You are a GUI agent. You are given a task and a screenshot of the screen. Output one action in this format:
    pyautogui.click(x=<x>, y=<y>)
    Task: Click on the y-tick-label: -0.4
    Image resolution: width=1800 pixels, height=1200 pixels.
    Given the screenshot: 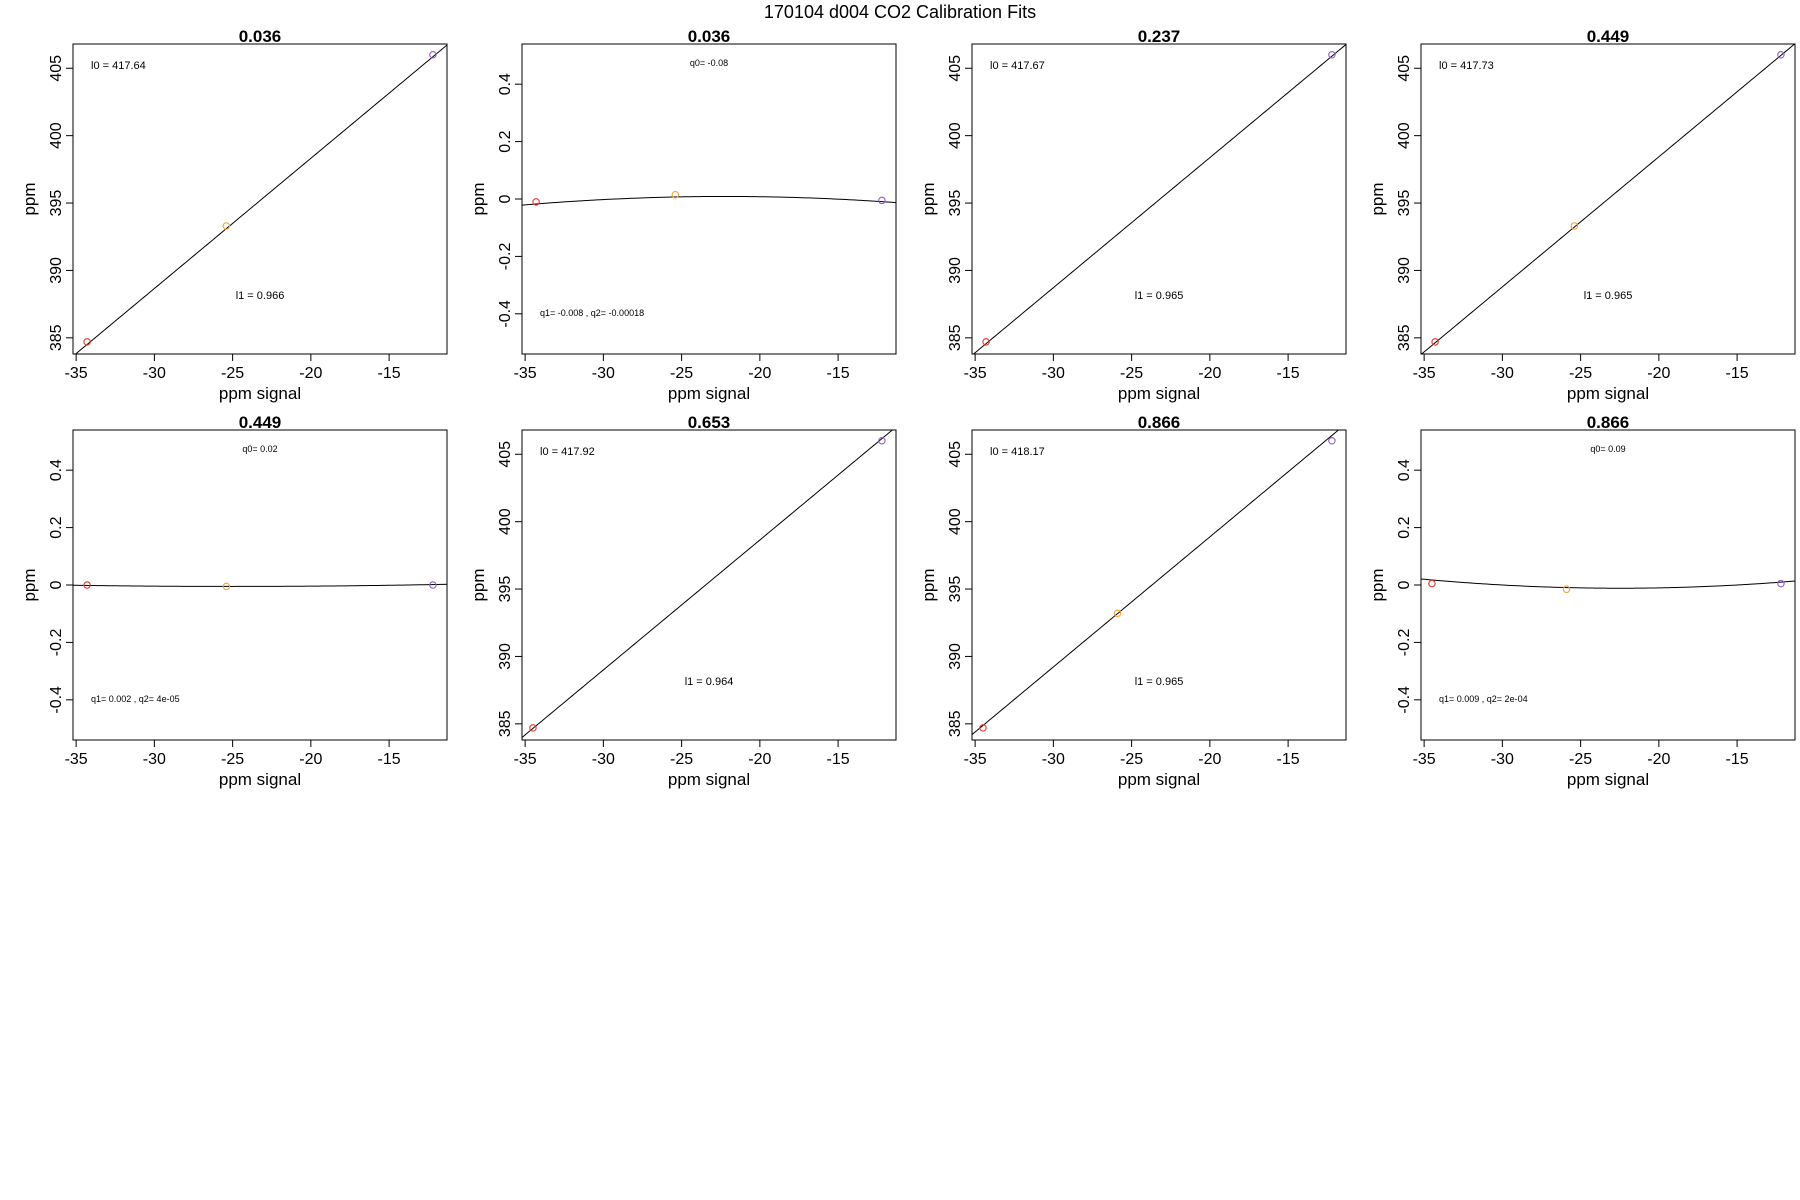 What is the action you would take?
    pyautogui.click(x=505, y=314)
    